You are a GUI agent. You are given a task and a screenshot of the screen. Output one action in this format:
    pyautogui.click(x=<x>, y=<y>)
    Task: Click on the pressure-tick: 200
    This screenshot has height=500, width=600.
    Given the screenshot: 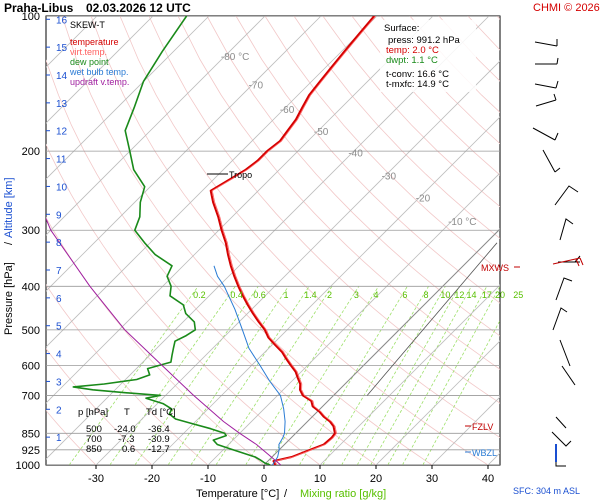 What is the action you would take?
    pyautogui.click(x=31, y=152)
    